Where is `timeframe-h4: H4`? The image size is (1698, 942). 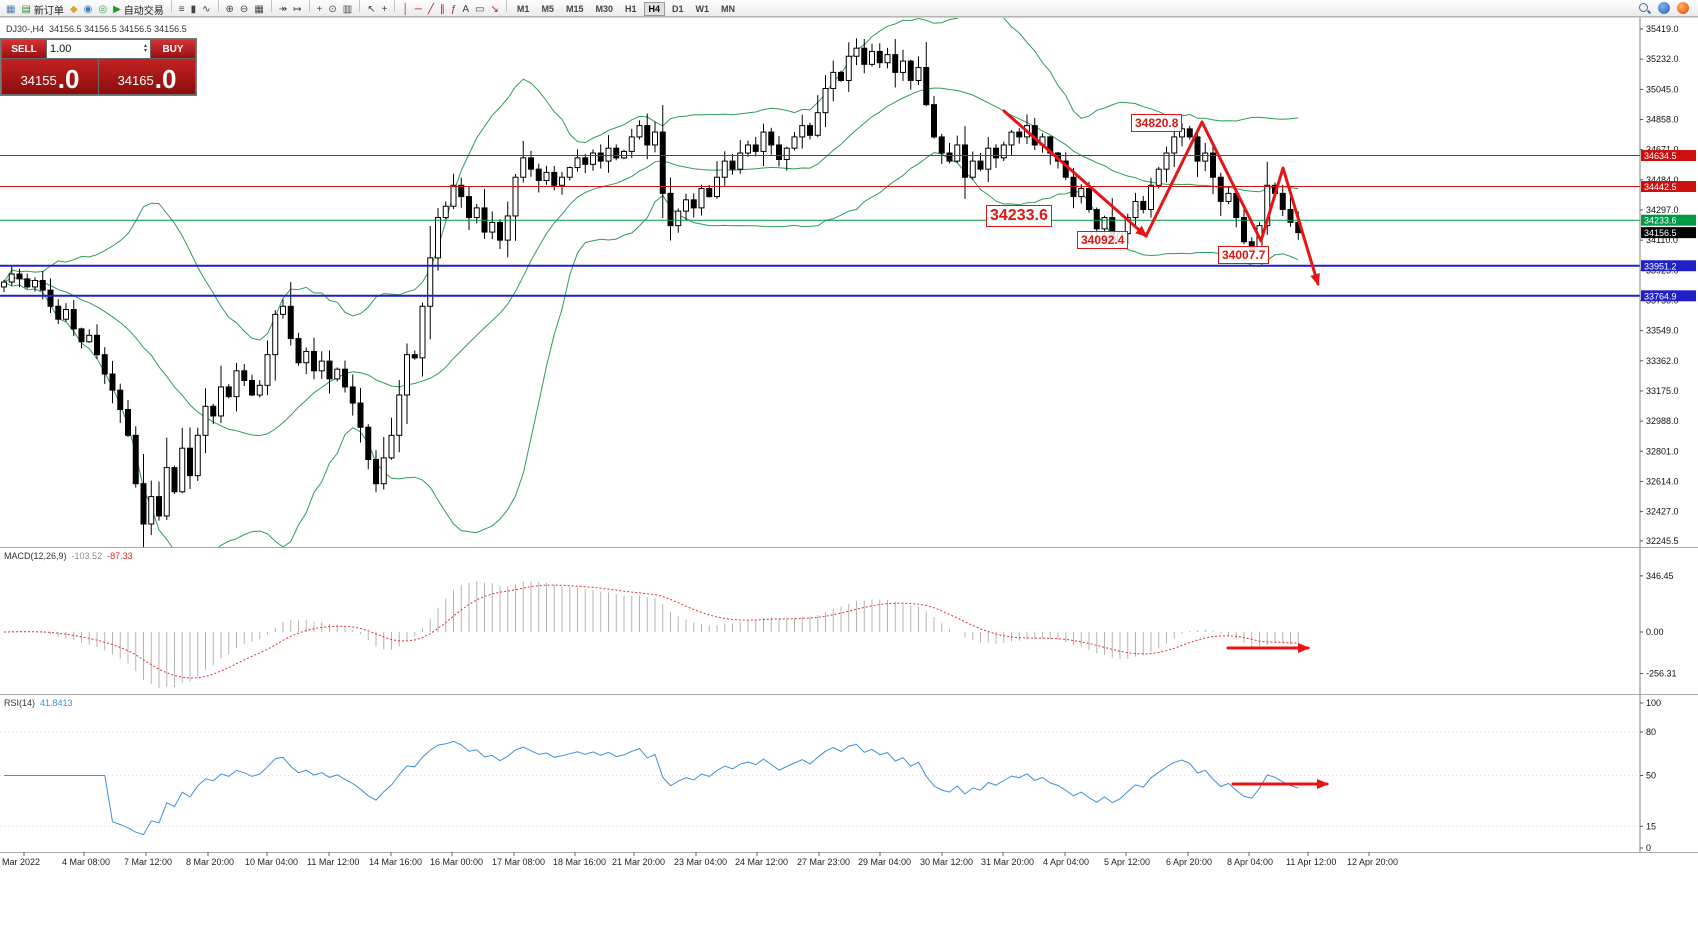
timeframe-h4: H4 is located at coordinates (654, 9).